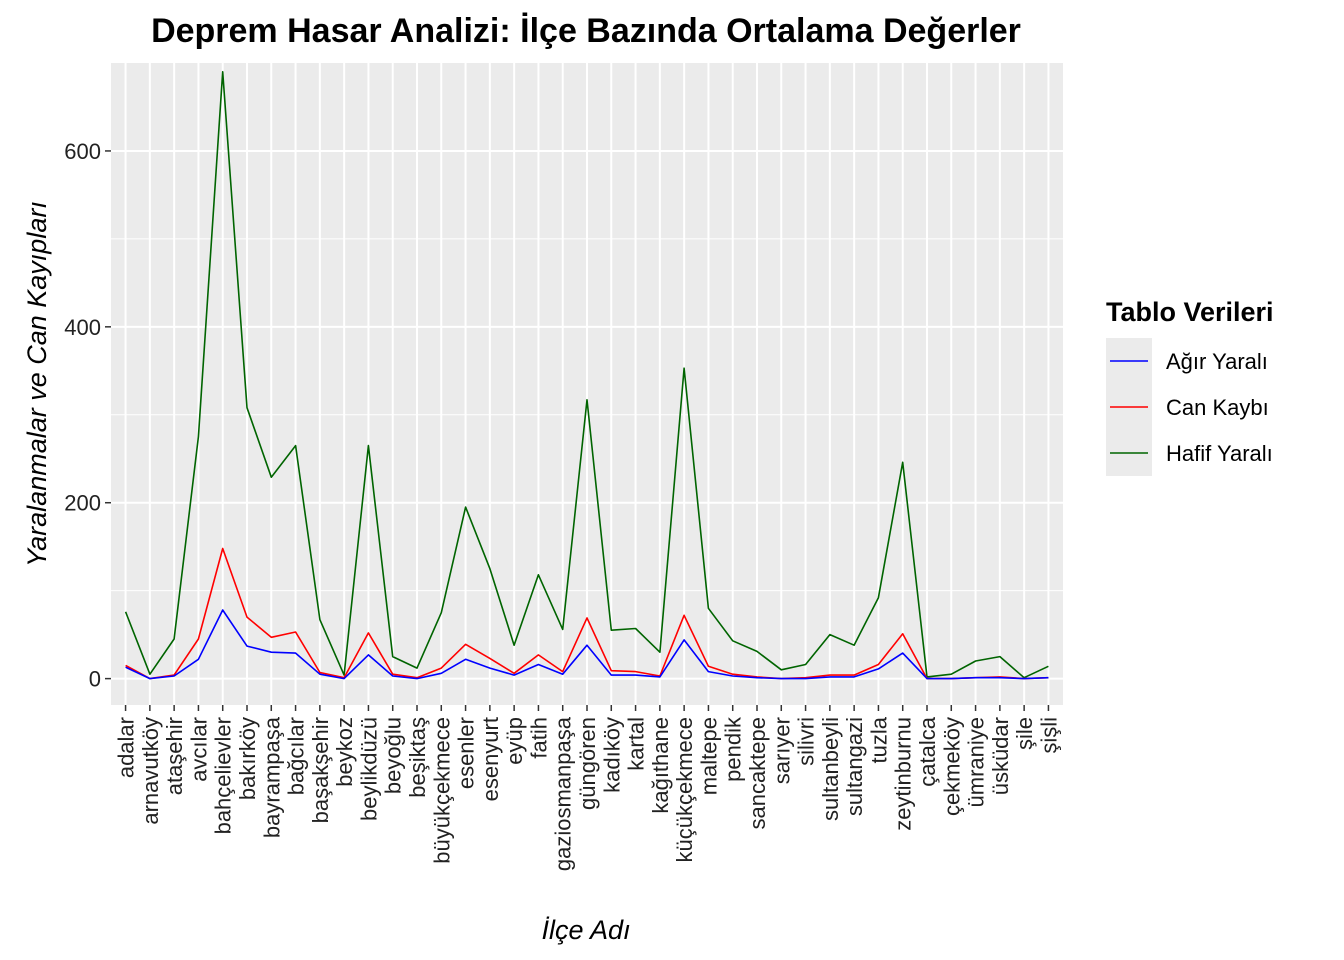  What do you see at coordinates (441, 790) in the screenshot?
I see `x-tick-label: büyükçekmece` at bounding box center [441, 790].